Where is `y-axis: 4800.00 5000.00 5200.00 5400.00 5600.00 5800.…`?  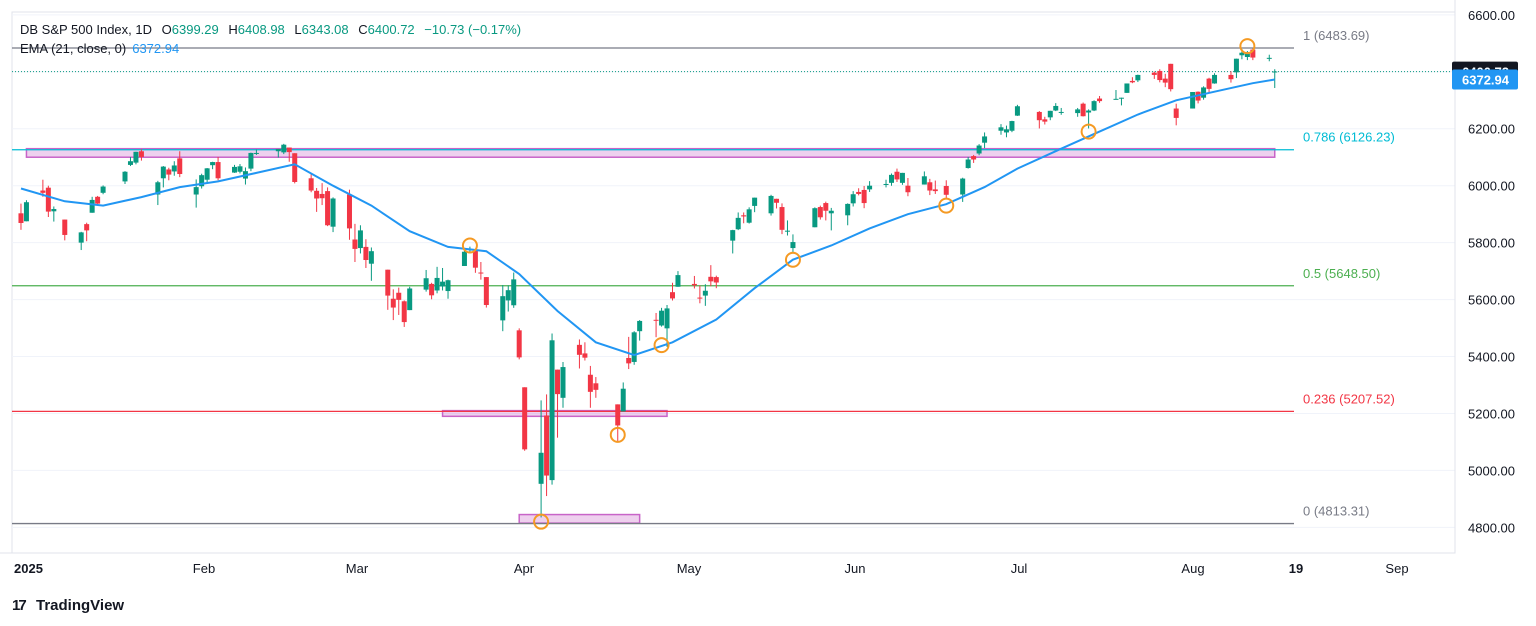 y-axis: 4800.00 5000.00 5200.00 5400.00 5600.00 5800.… is located at coordinates (1485, 276).